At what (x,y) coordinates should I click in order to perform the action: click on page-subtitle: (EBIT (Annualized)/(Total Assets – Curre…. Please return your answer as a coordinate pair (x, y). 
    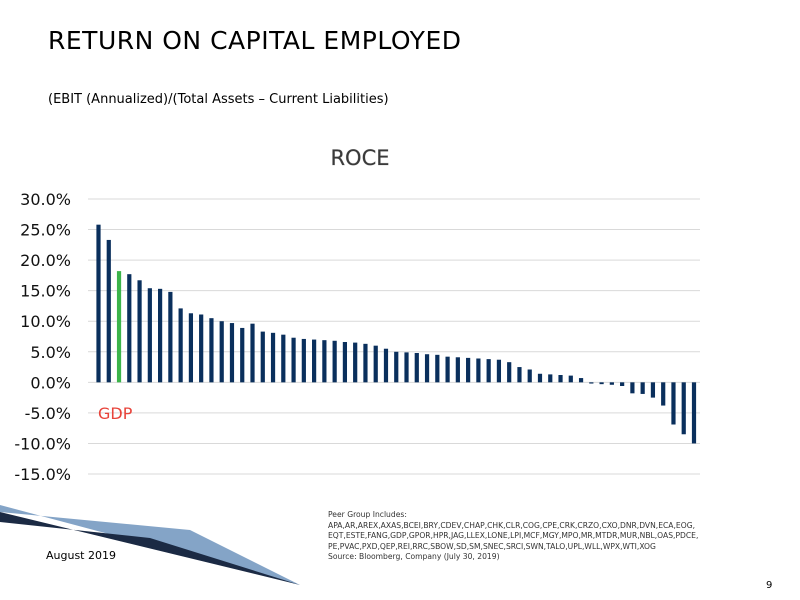
    Looking at the image, I should click on (218, 99).